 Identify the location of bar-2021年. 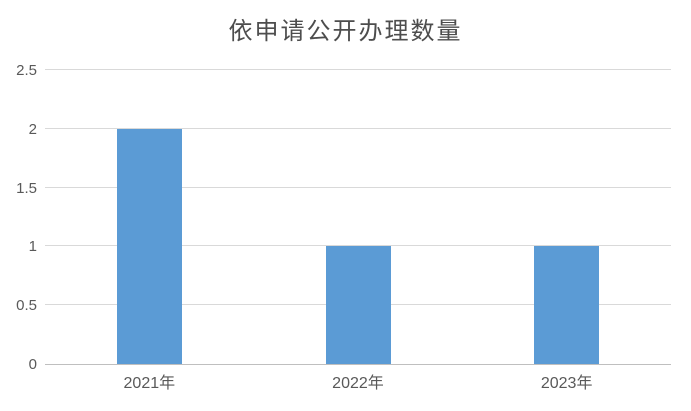
(149, 246).